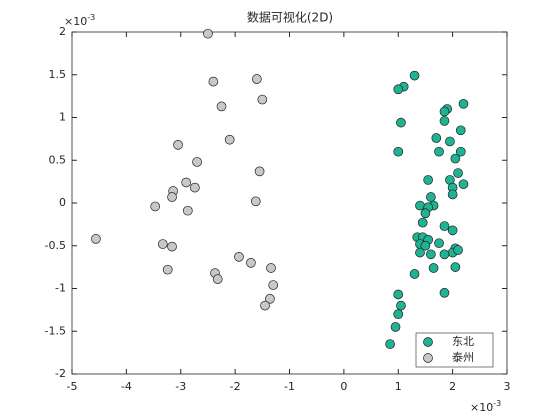 The height and width of the screenshot is (420, 560). Describe the element at coordinates (507, 386) in the screenshot. I see `x-tick-label: 3` at that location.